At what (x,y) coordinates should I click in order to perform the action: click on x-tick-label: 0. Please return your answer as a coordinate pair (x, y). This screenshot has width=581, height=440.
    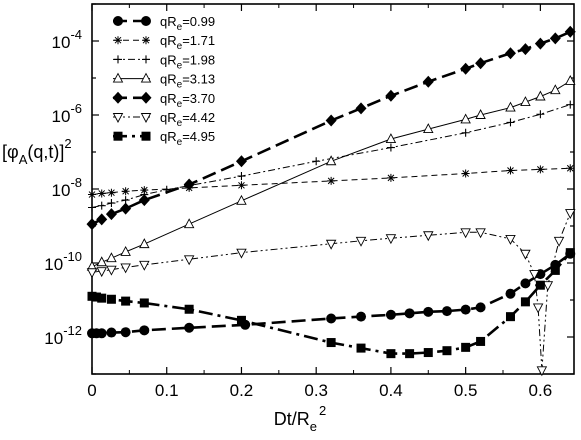
    Looking at the image, I should click on (91, 390).